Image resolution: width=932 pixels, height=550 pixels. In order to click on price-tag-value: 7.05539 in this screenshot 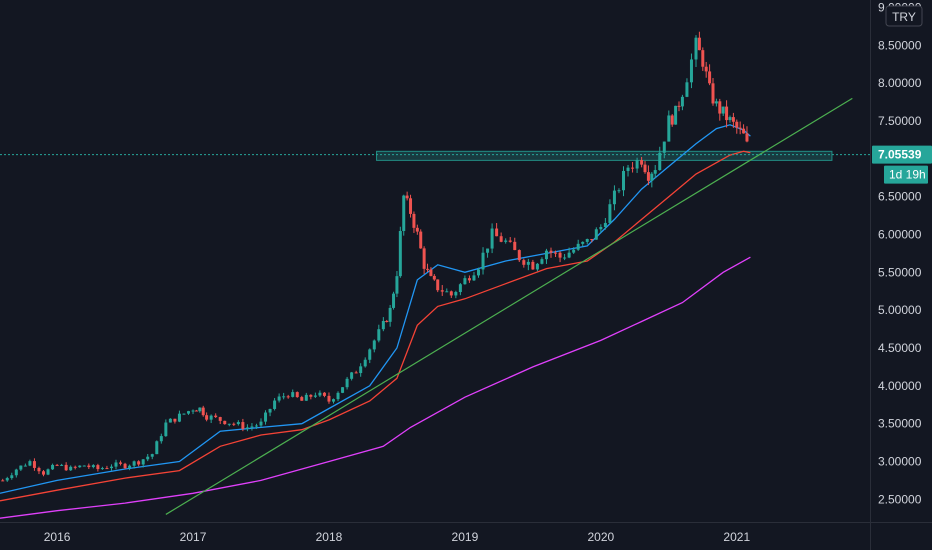, I will do `click(900, 155)`.